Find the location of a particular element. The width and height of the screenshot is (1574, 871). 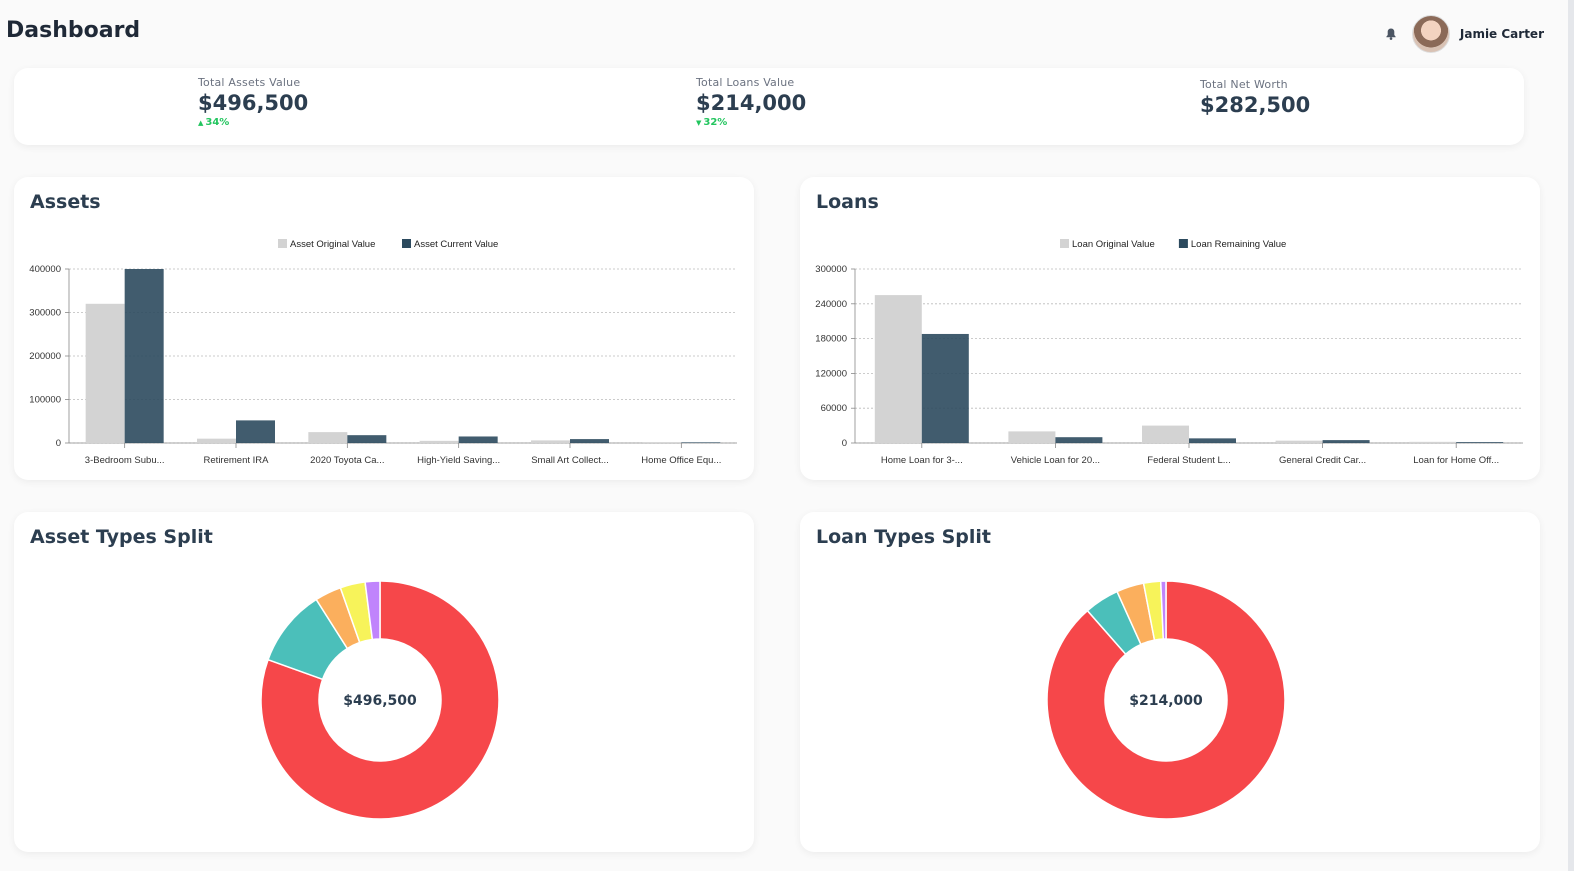

x-tick-label: Retirement IRA is located at coordinates (237, 460).